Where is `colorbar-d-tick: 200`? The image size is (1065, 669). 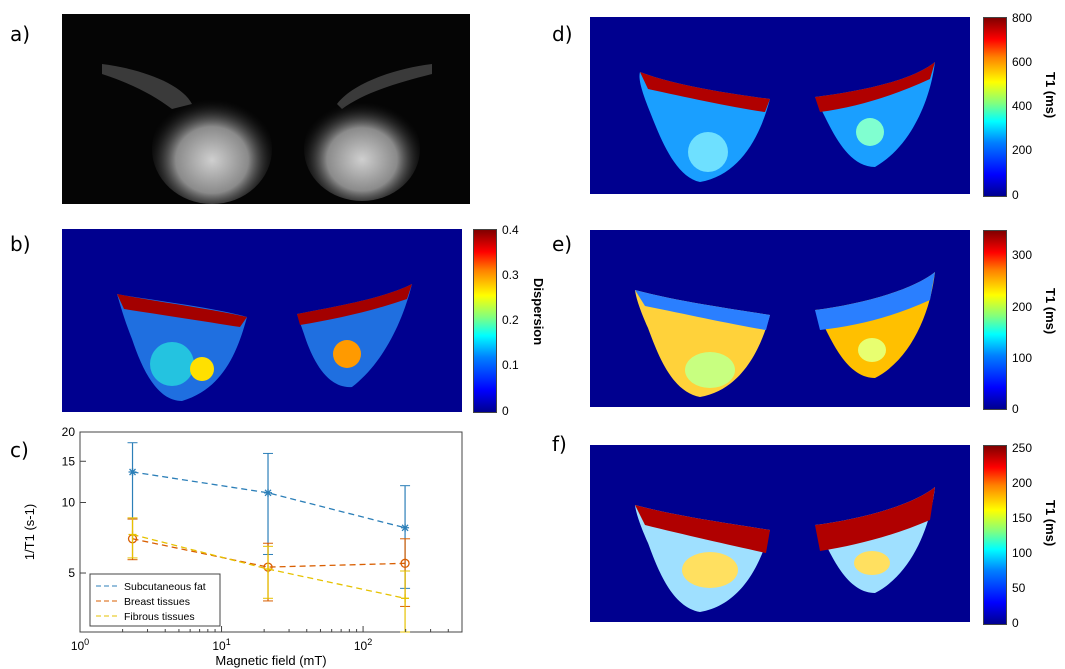
colorbar-d-tick: 200 is located at coordinates (1022, 150).